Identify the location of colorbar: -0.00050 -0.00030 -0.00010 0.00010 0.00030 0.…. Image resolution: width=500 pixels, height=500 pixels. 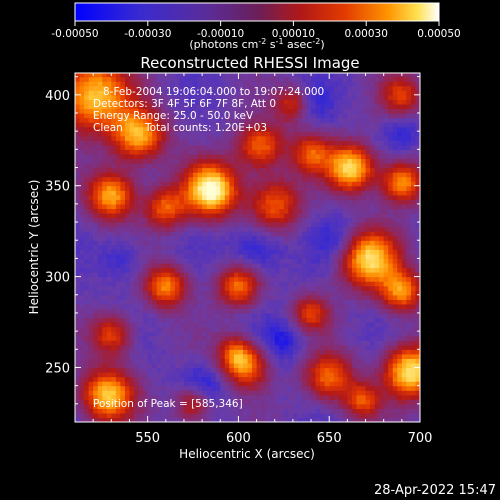
(256, 27).